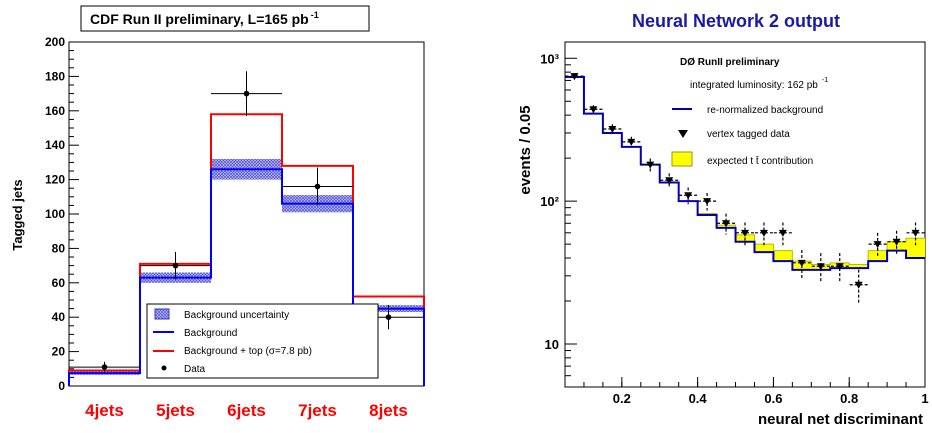  Describe the element at coordinates (55, 214) in the screenshot. I see `cdf-ytick-label: 100` at that location.